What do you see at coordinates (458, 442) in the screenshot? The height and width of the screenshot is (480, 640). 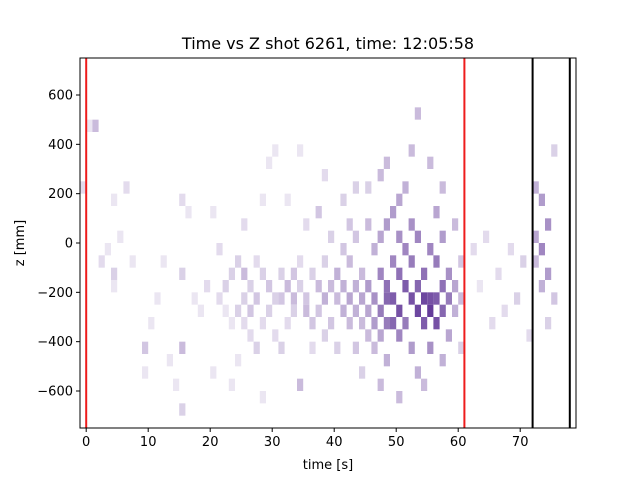 I see `x-tick-label: 60` at bounding box center [458, 442].